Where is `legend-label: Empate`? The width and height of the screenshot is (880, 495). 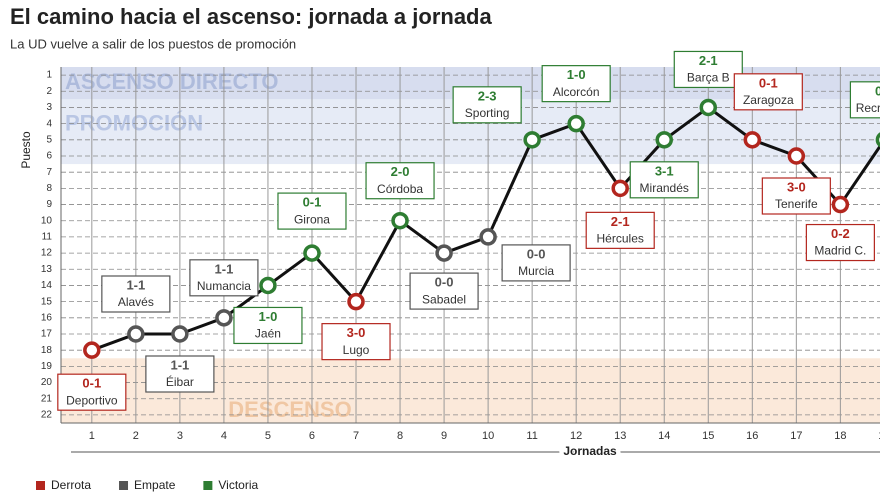 legend-label: Empate is located at coordinates (155, 485).